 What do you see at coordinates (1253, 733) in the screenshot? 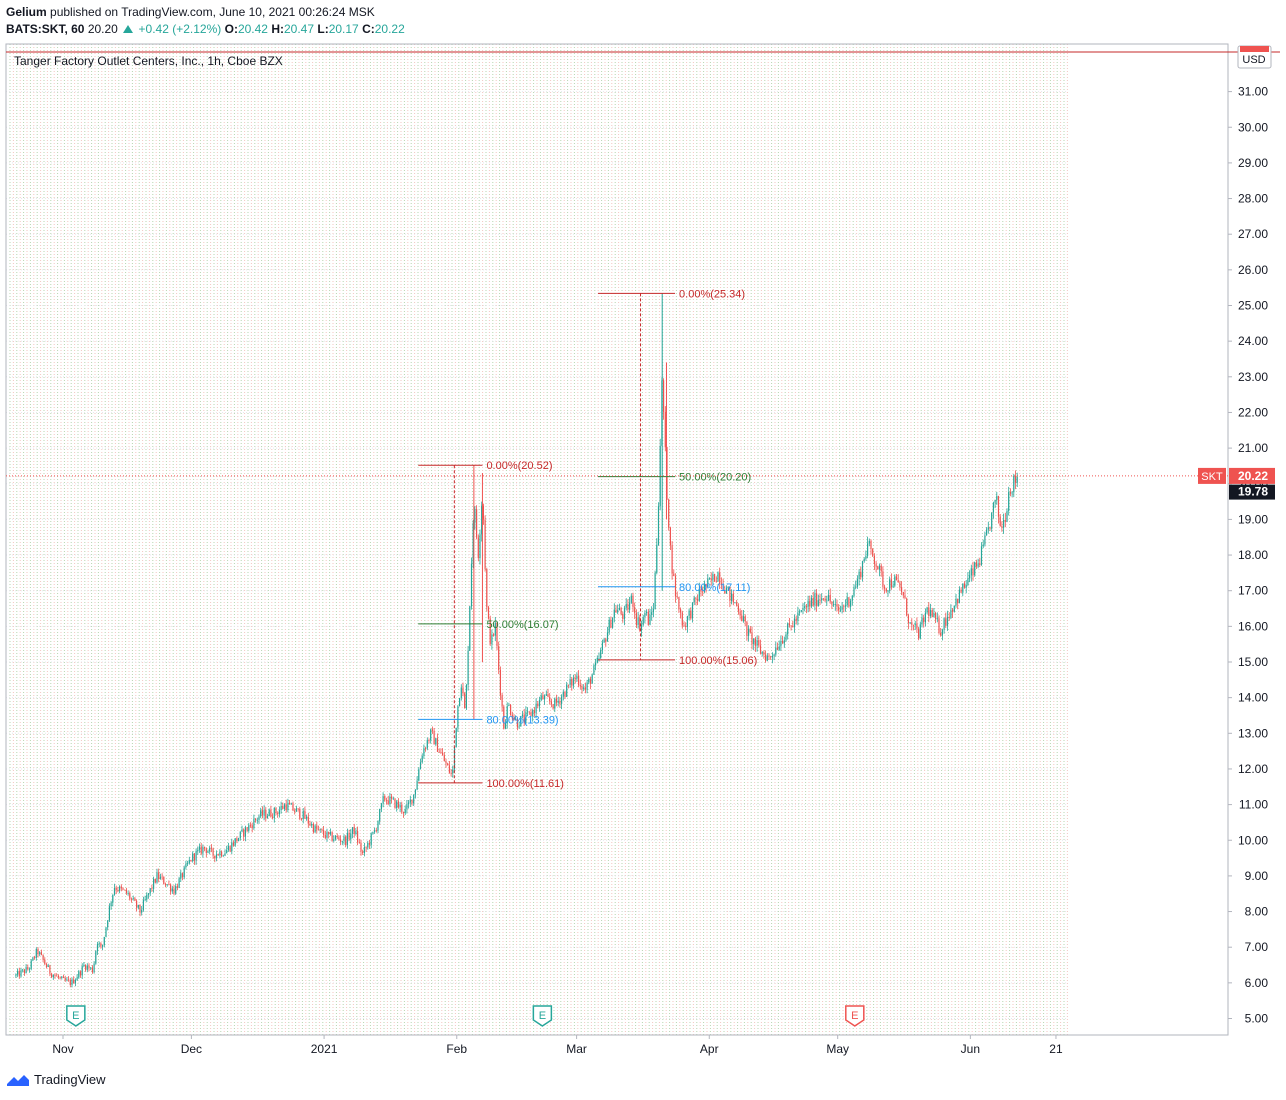
I see `y-tick-label: 13.00` at bounding box center [1253, 733].